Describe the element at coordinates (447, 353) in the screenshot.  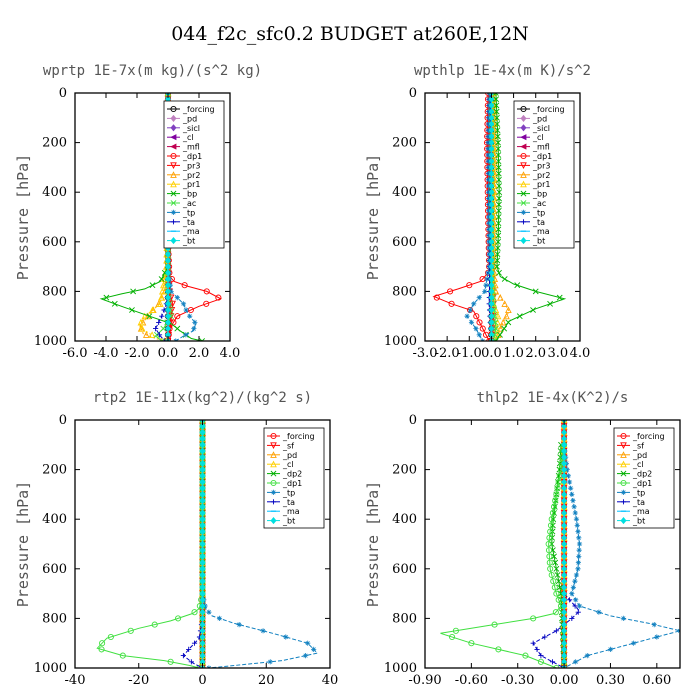
I see `x-tick-label: -2.0` at that location.